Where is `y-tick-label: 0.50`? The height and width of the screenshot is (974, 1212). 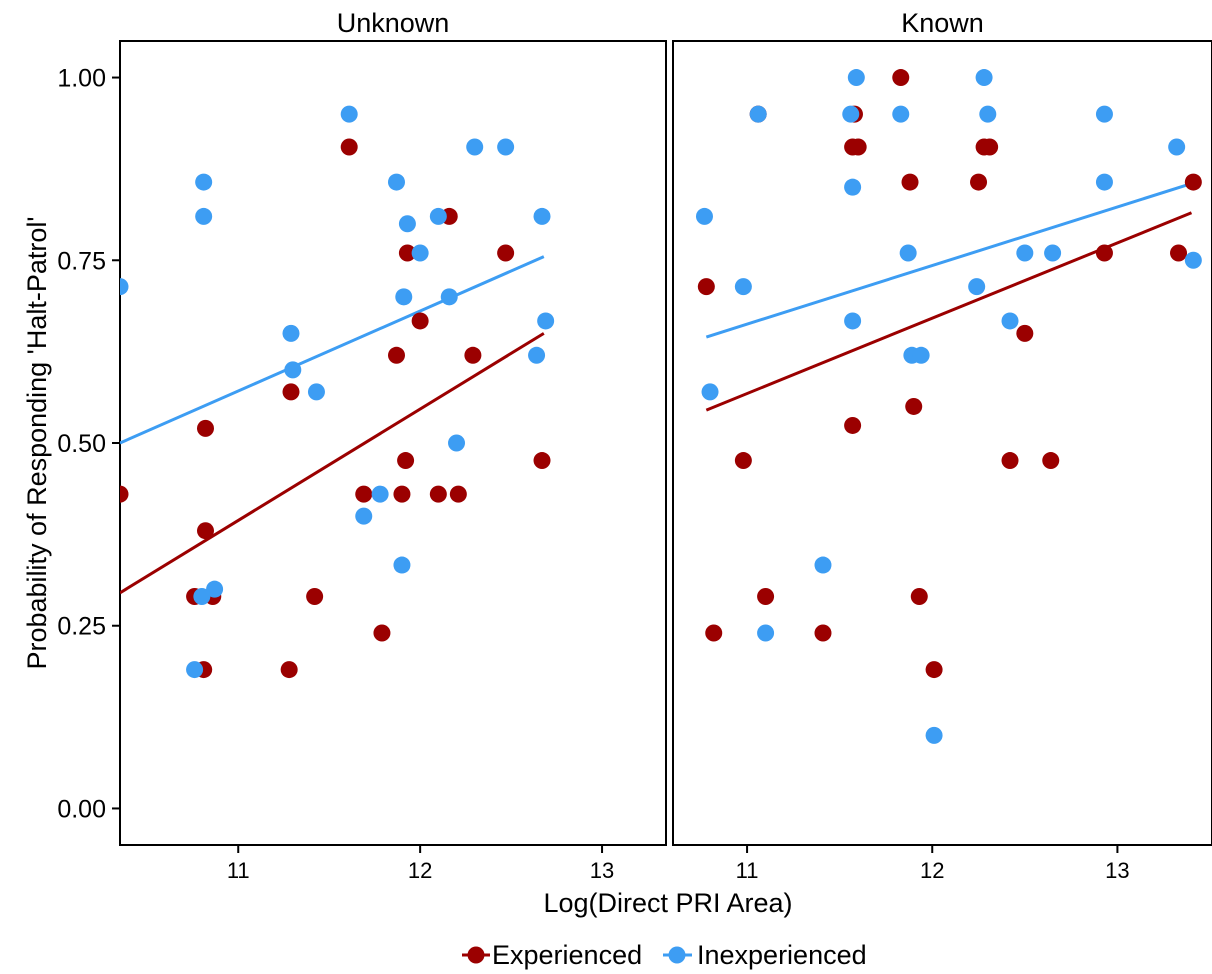
y-tick-label: 0.50 is located at coordinates (81, 444).